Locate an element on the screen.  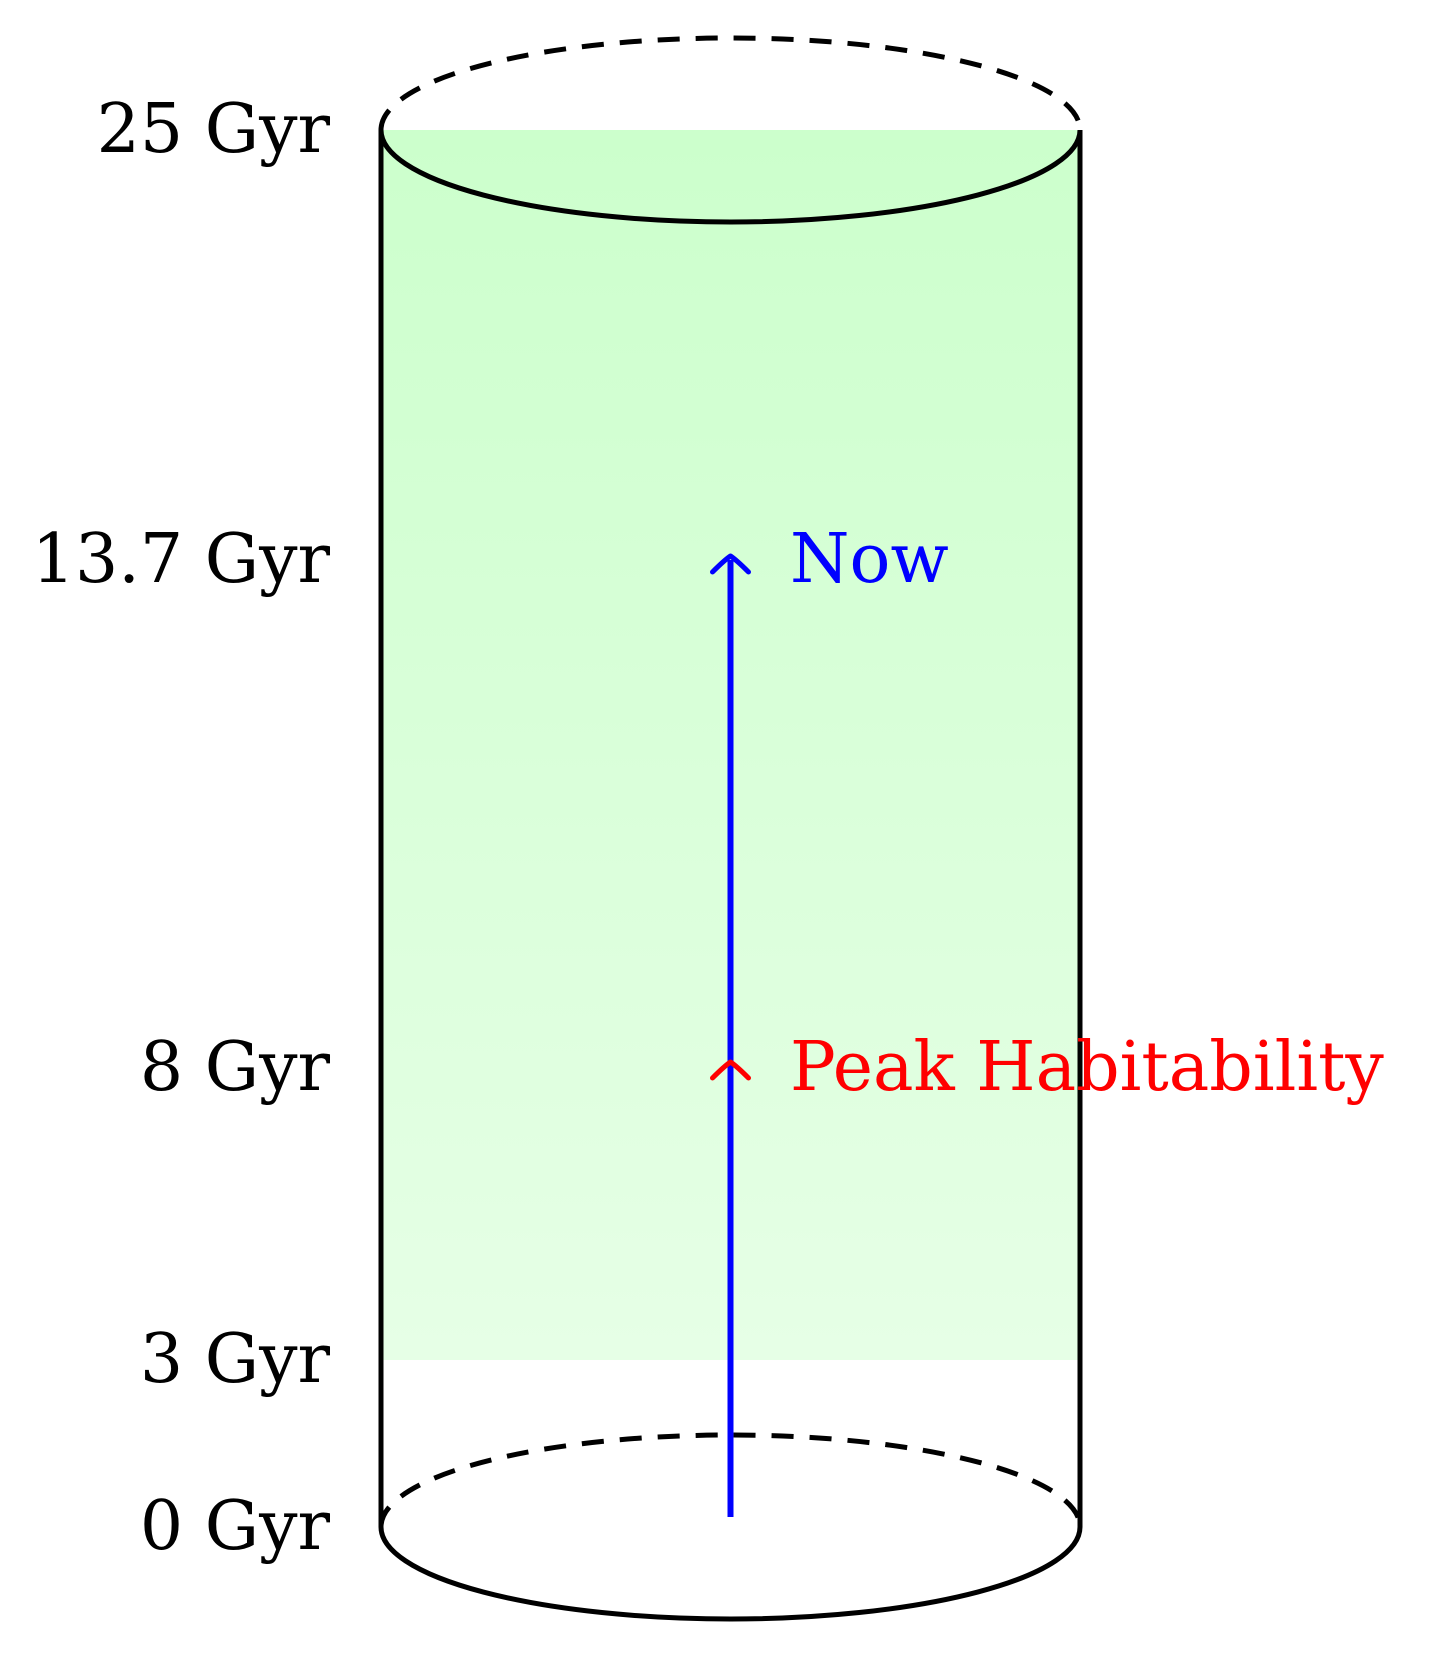
now-label: Now is located at coordinates (869, 559).